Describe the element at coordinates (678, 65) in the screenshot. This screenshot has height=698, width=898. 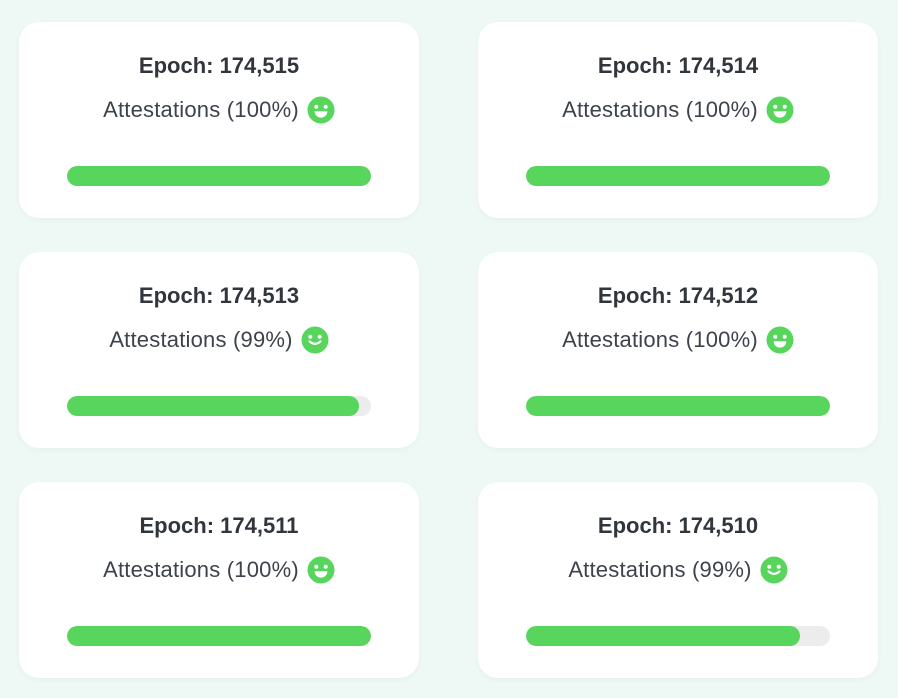
I see `epoch-title: Epoch: 174,514` at that location.